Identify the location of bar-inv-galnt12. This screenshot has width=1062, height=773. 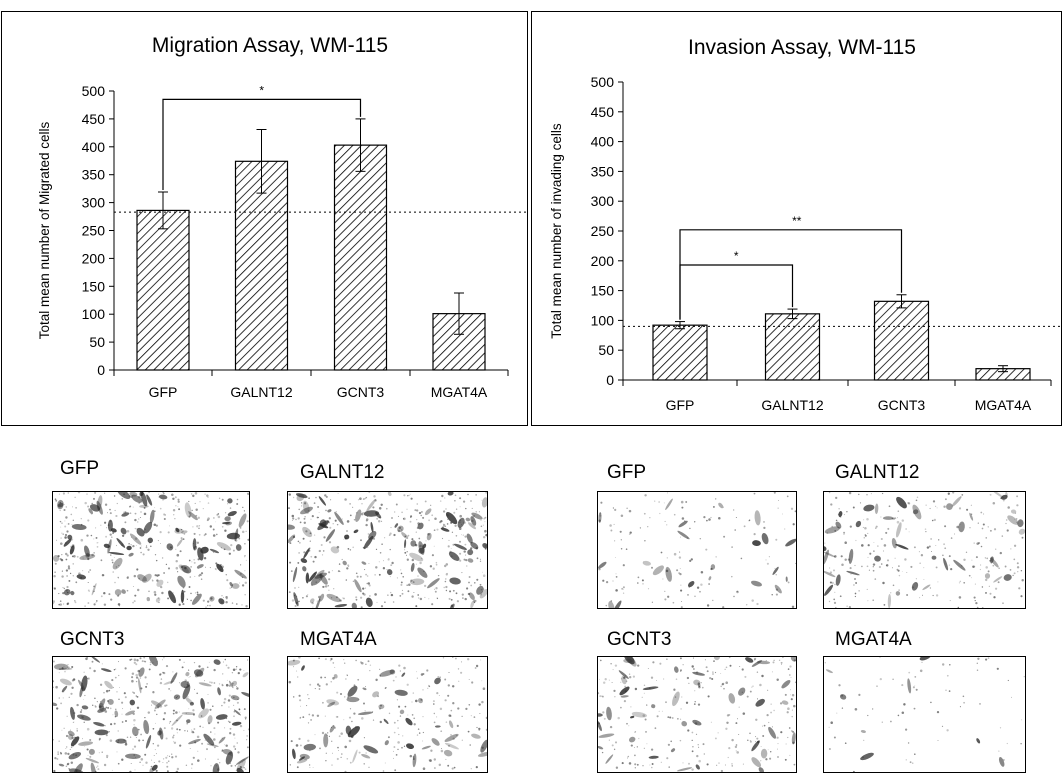
(792, 347).